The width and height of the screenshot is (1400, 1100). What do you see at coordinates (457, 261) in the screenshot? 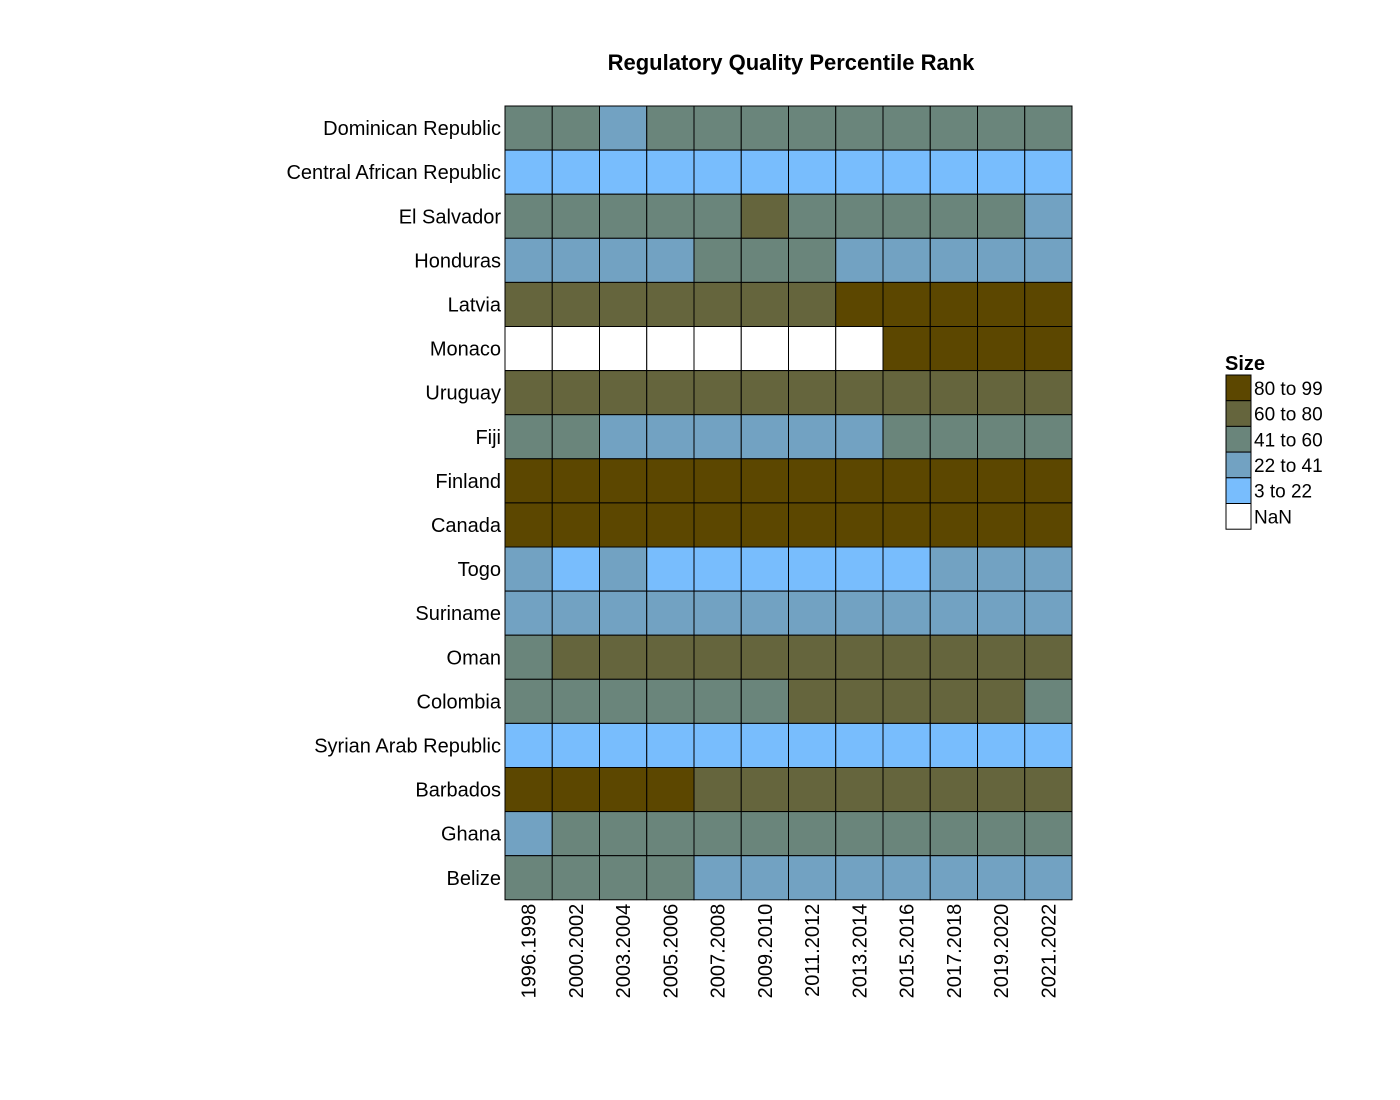
I see `row-label: Honduras` at bounding box center [457, 261].